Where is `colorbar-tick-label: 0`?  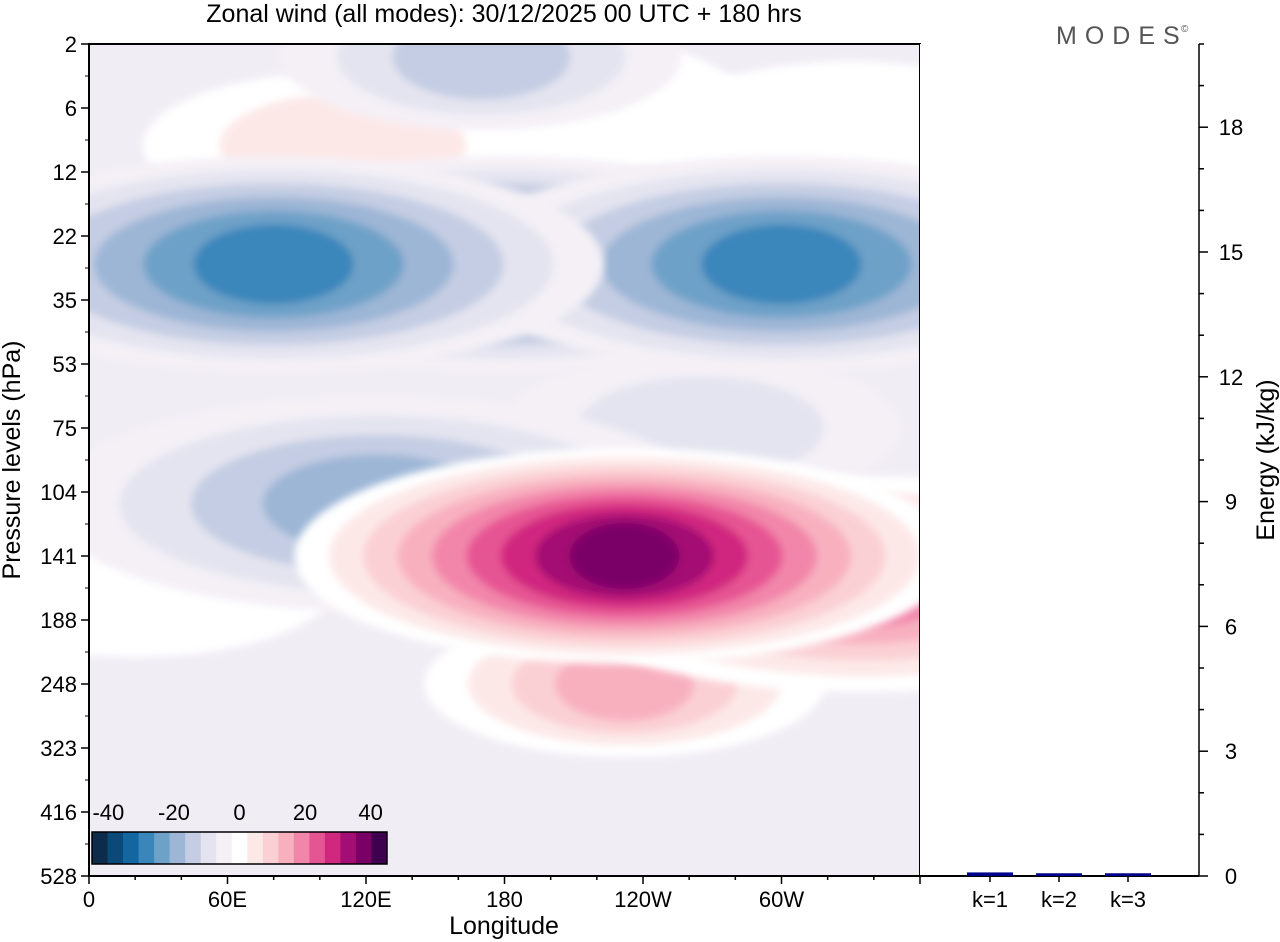
colorbar-tick-label: 0 is located at coordinates (239, 812).